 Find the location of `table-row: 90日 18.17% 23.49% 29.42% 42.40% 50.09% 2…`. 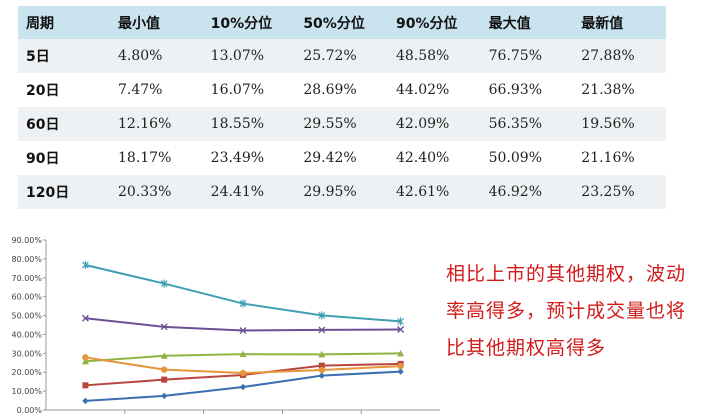

table-row: 90日 18.17% 23.49% 29.42% 42.40% 50.09% 2… is located at coordinates (342, 158).